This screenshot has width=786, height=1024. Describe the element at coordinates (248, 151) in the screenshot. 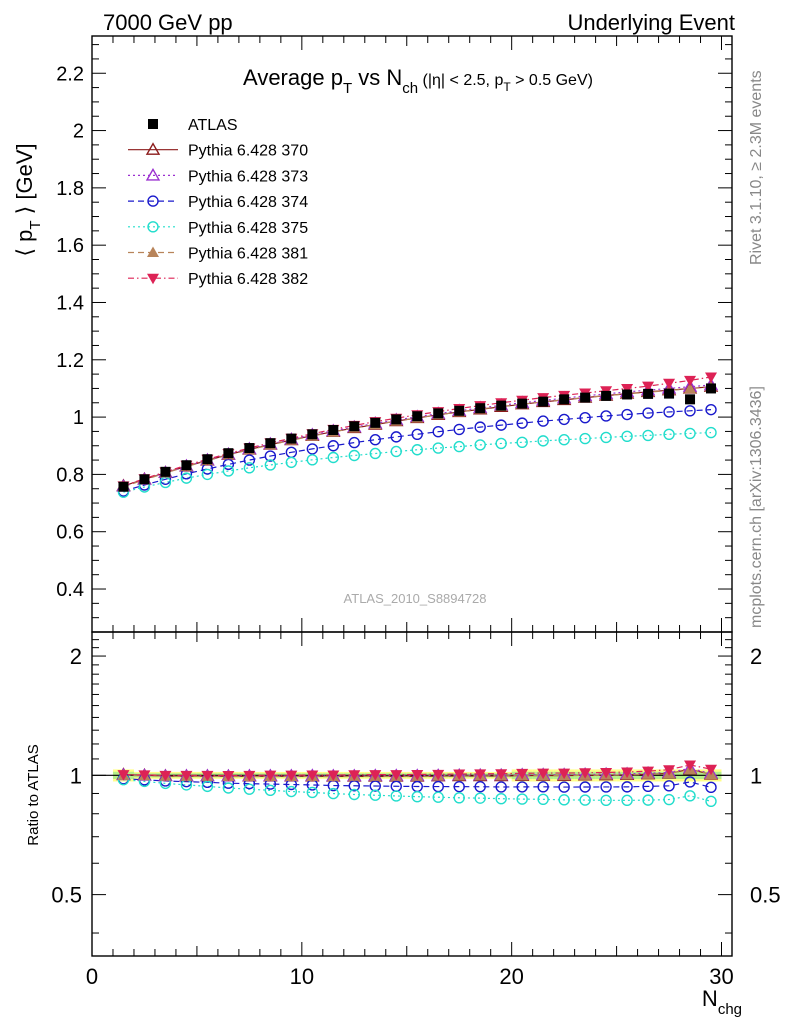

I see `legend-label-p370: Pythia 6.428 370` at that location.